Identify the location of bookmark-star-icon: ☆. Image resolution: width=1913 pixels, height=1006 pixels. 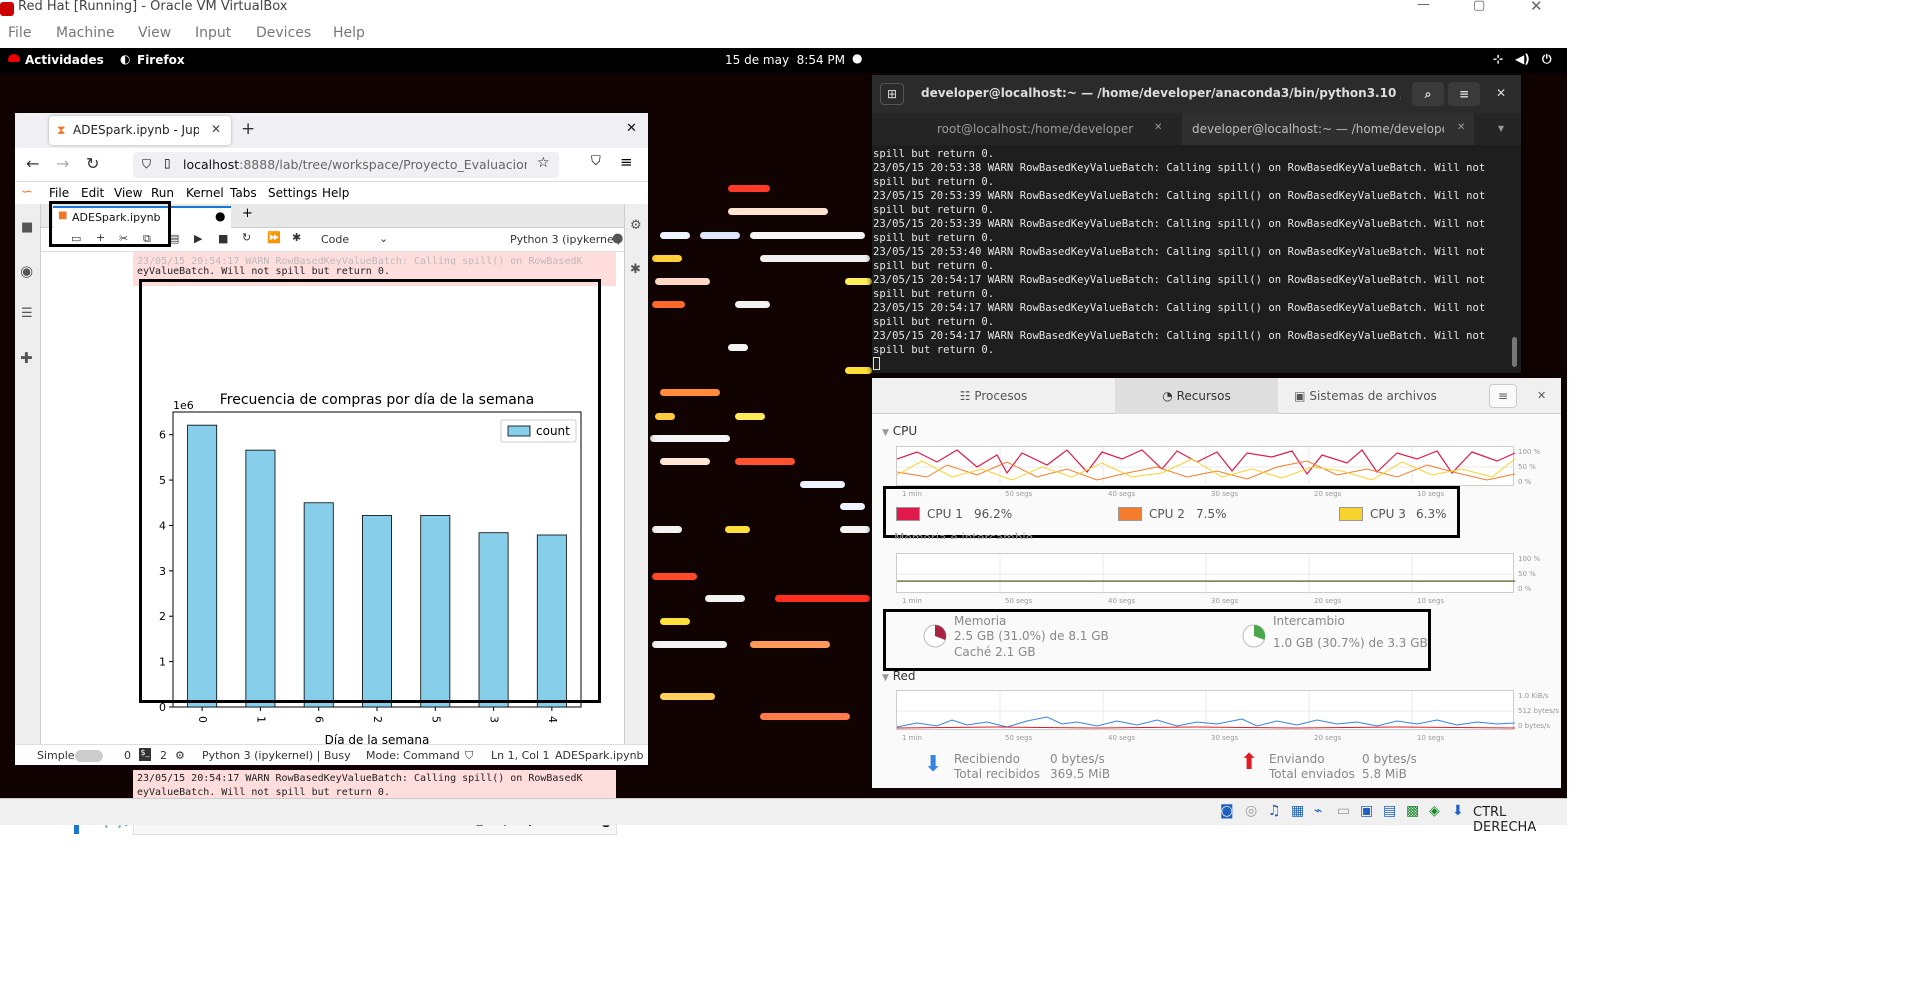
(543, 163).